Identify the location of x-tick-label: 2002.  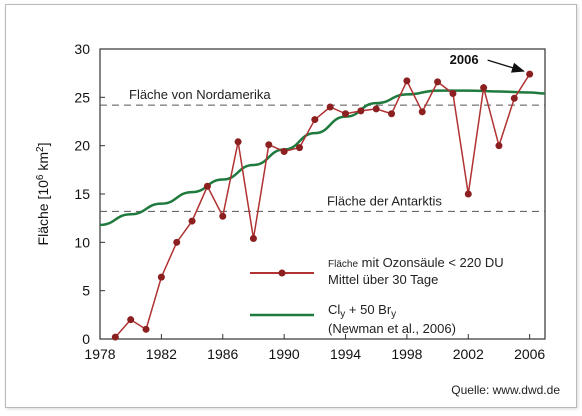
(468, 354).